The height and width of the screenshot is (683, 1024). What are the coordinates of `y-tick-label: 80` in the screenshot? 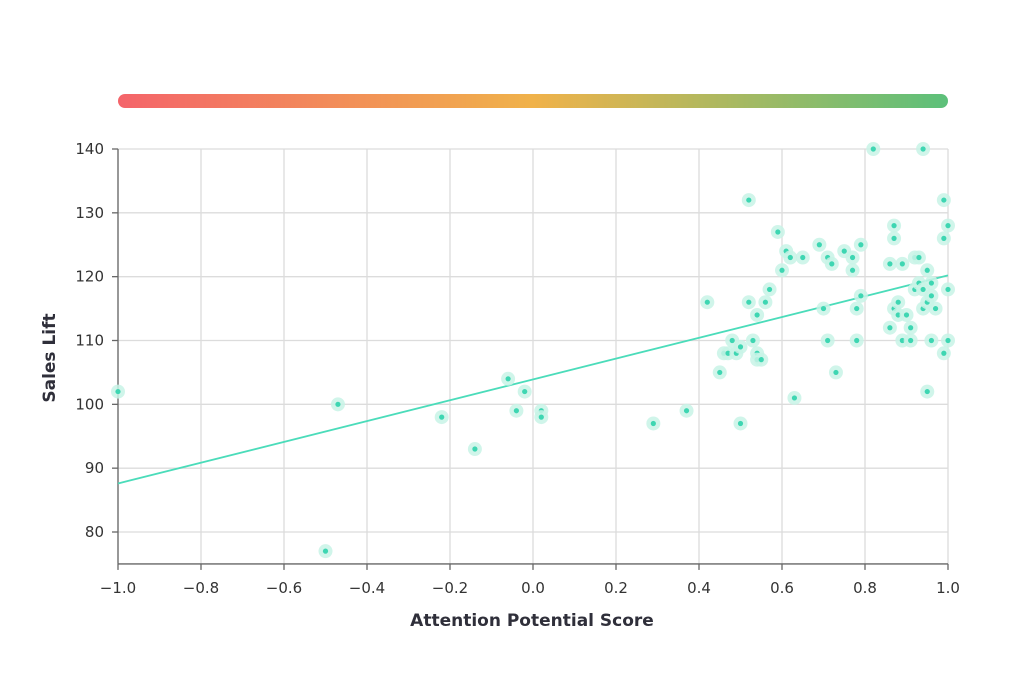 It's located at (94, 532).